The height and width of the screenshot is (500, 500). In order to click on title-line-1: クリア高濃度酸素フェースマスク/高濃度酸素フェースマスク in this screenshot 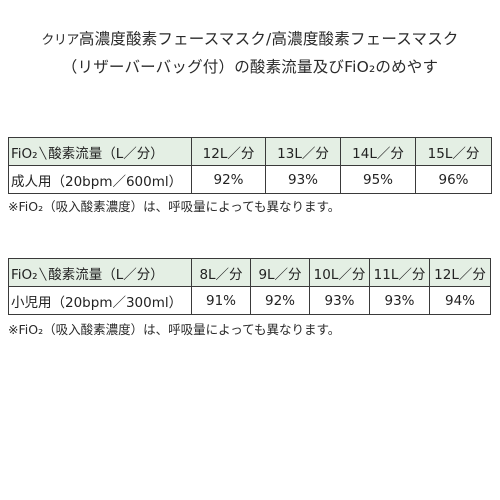, I will do `click(250, 40)`.